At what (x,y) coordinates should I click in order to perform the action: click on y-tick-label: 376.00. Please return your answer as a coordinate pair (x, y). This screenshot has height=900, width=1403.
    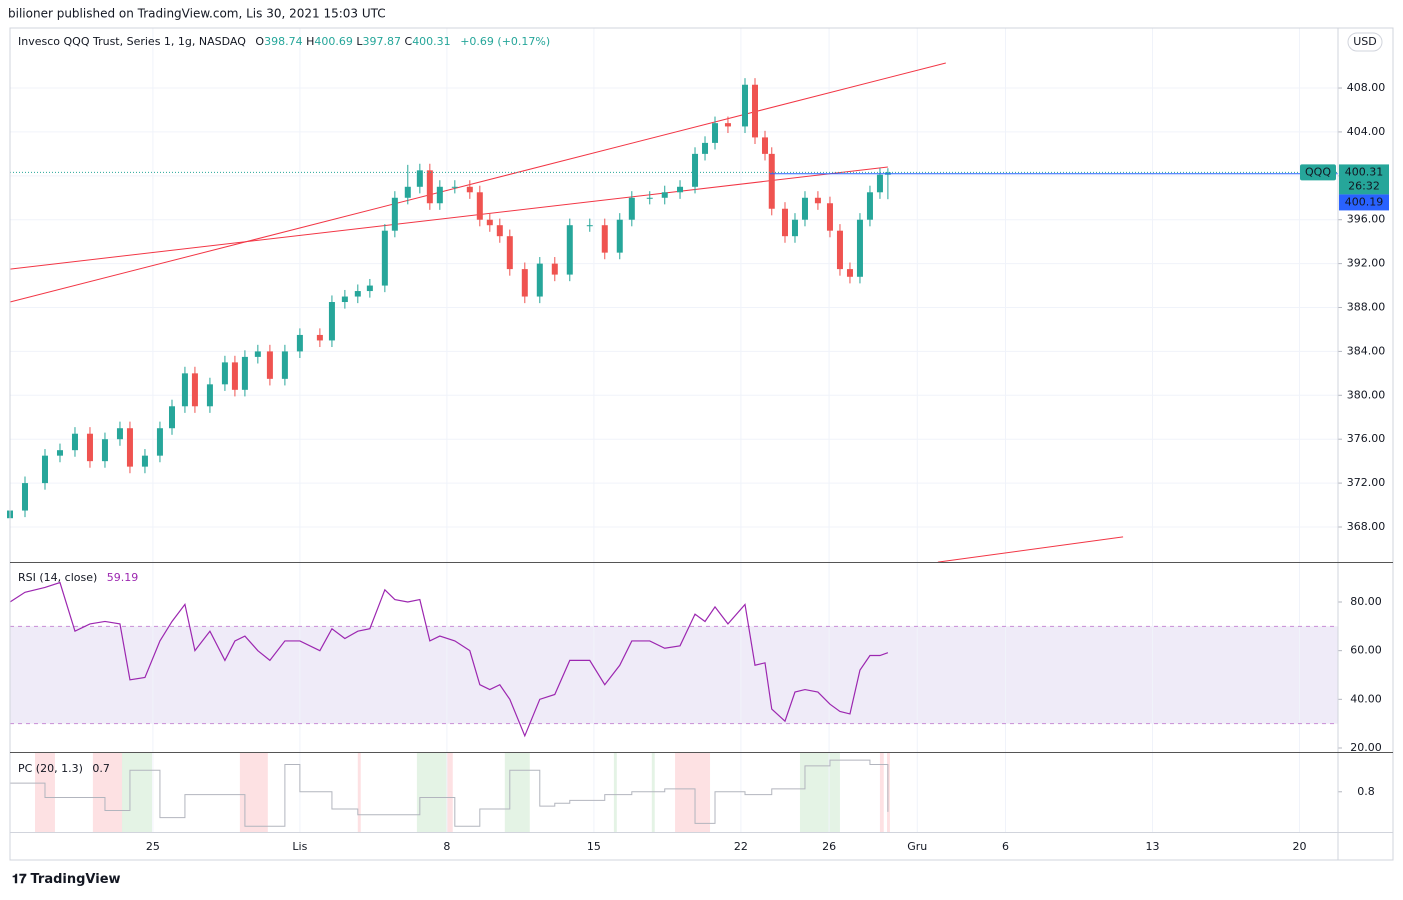
    Looking at the image, I should click on (1366, 438).